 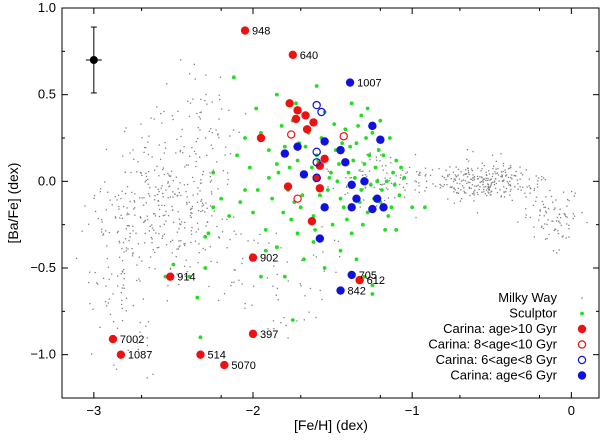 What do you see at coordinates (492, 344) in the screenshot?
I see `legend-label: Carina: 8<age<10 Gyr` at bounding box center [492, 344].